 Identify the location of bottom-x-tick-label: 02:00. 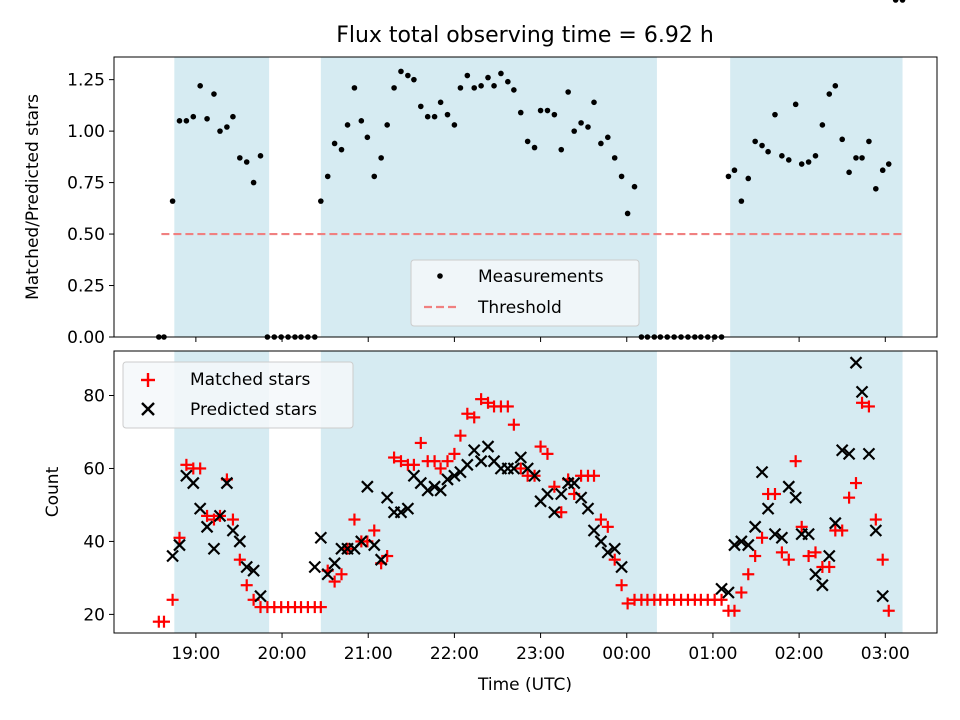
(799, 654).